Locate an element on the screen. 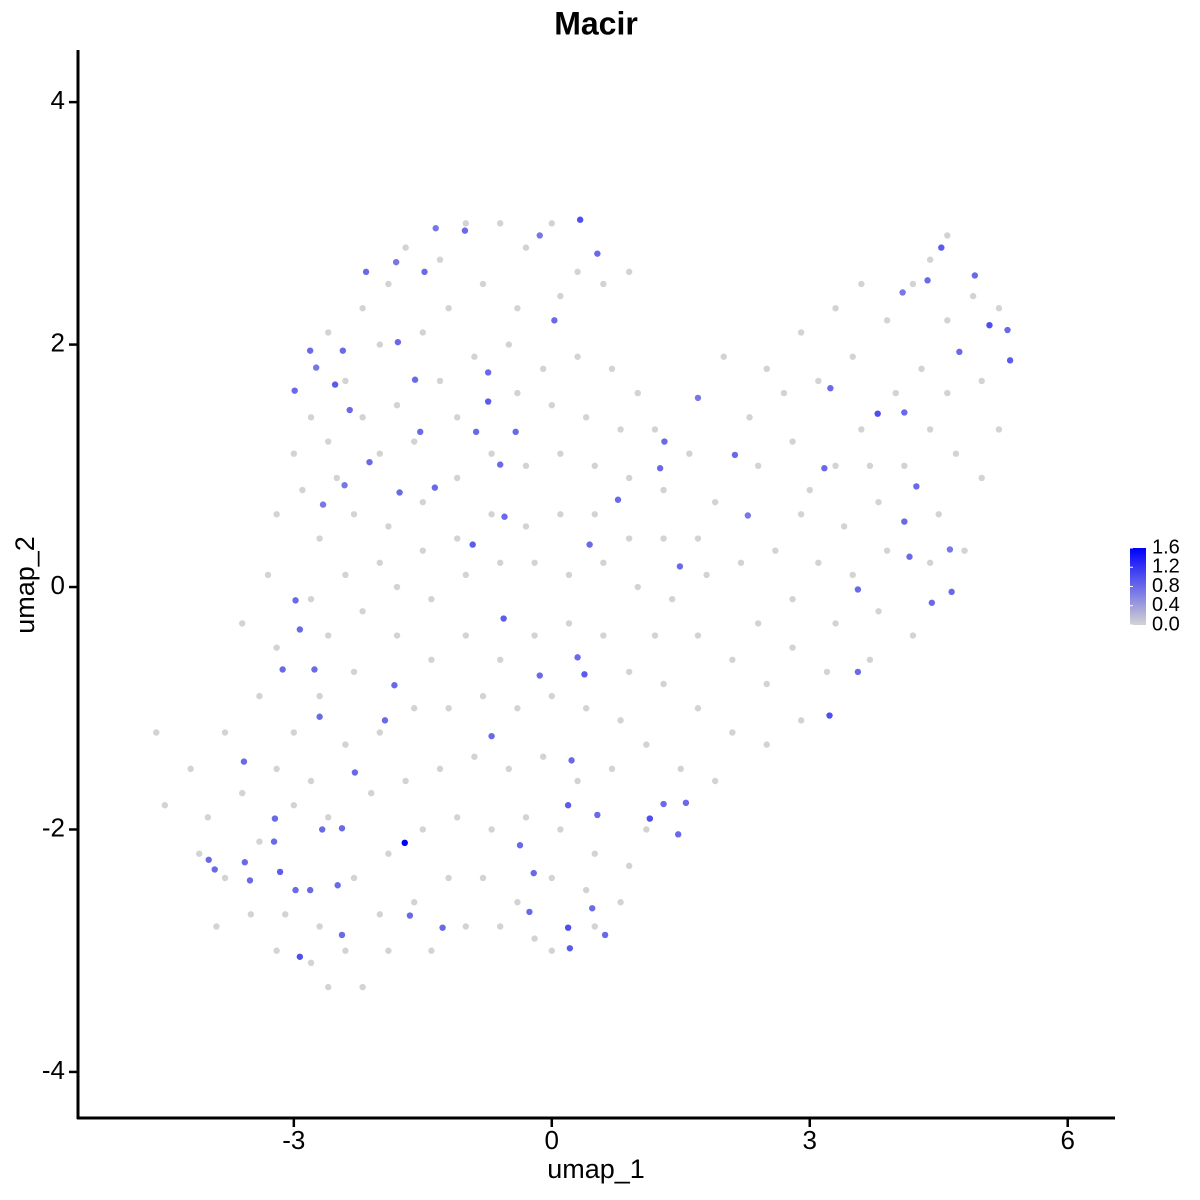 The image size is (1200, 1200). colorbar-tick-label: 0.8 is located at coordinates (1166, 586).